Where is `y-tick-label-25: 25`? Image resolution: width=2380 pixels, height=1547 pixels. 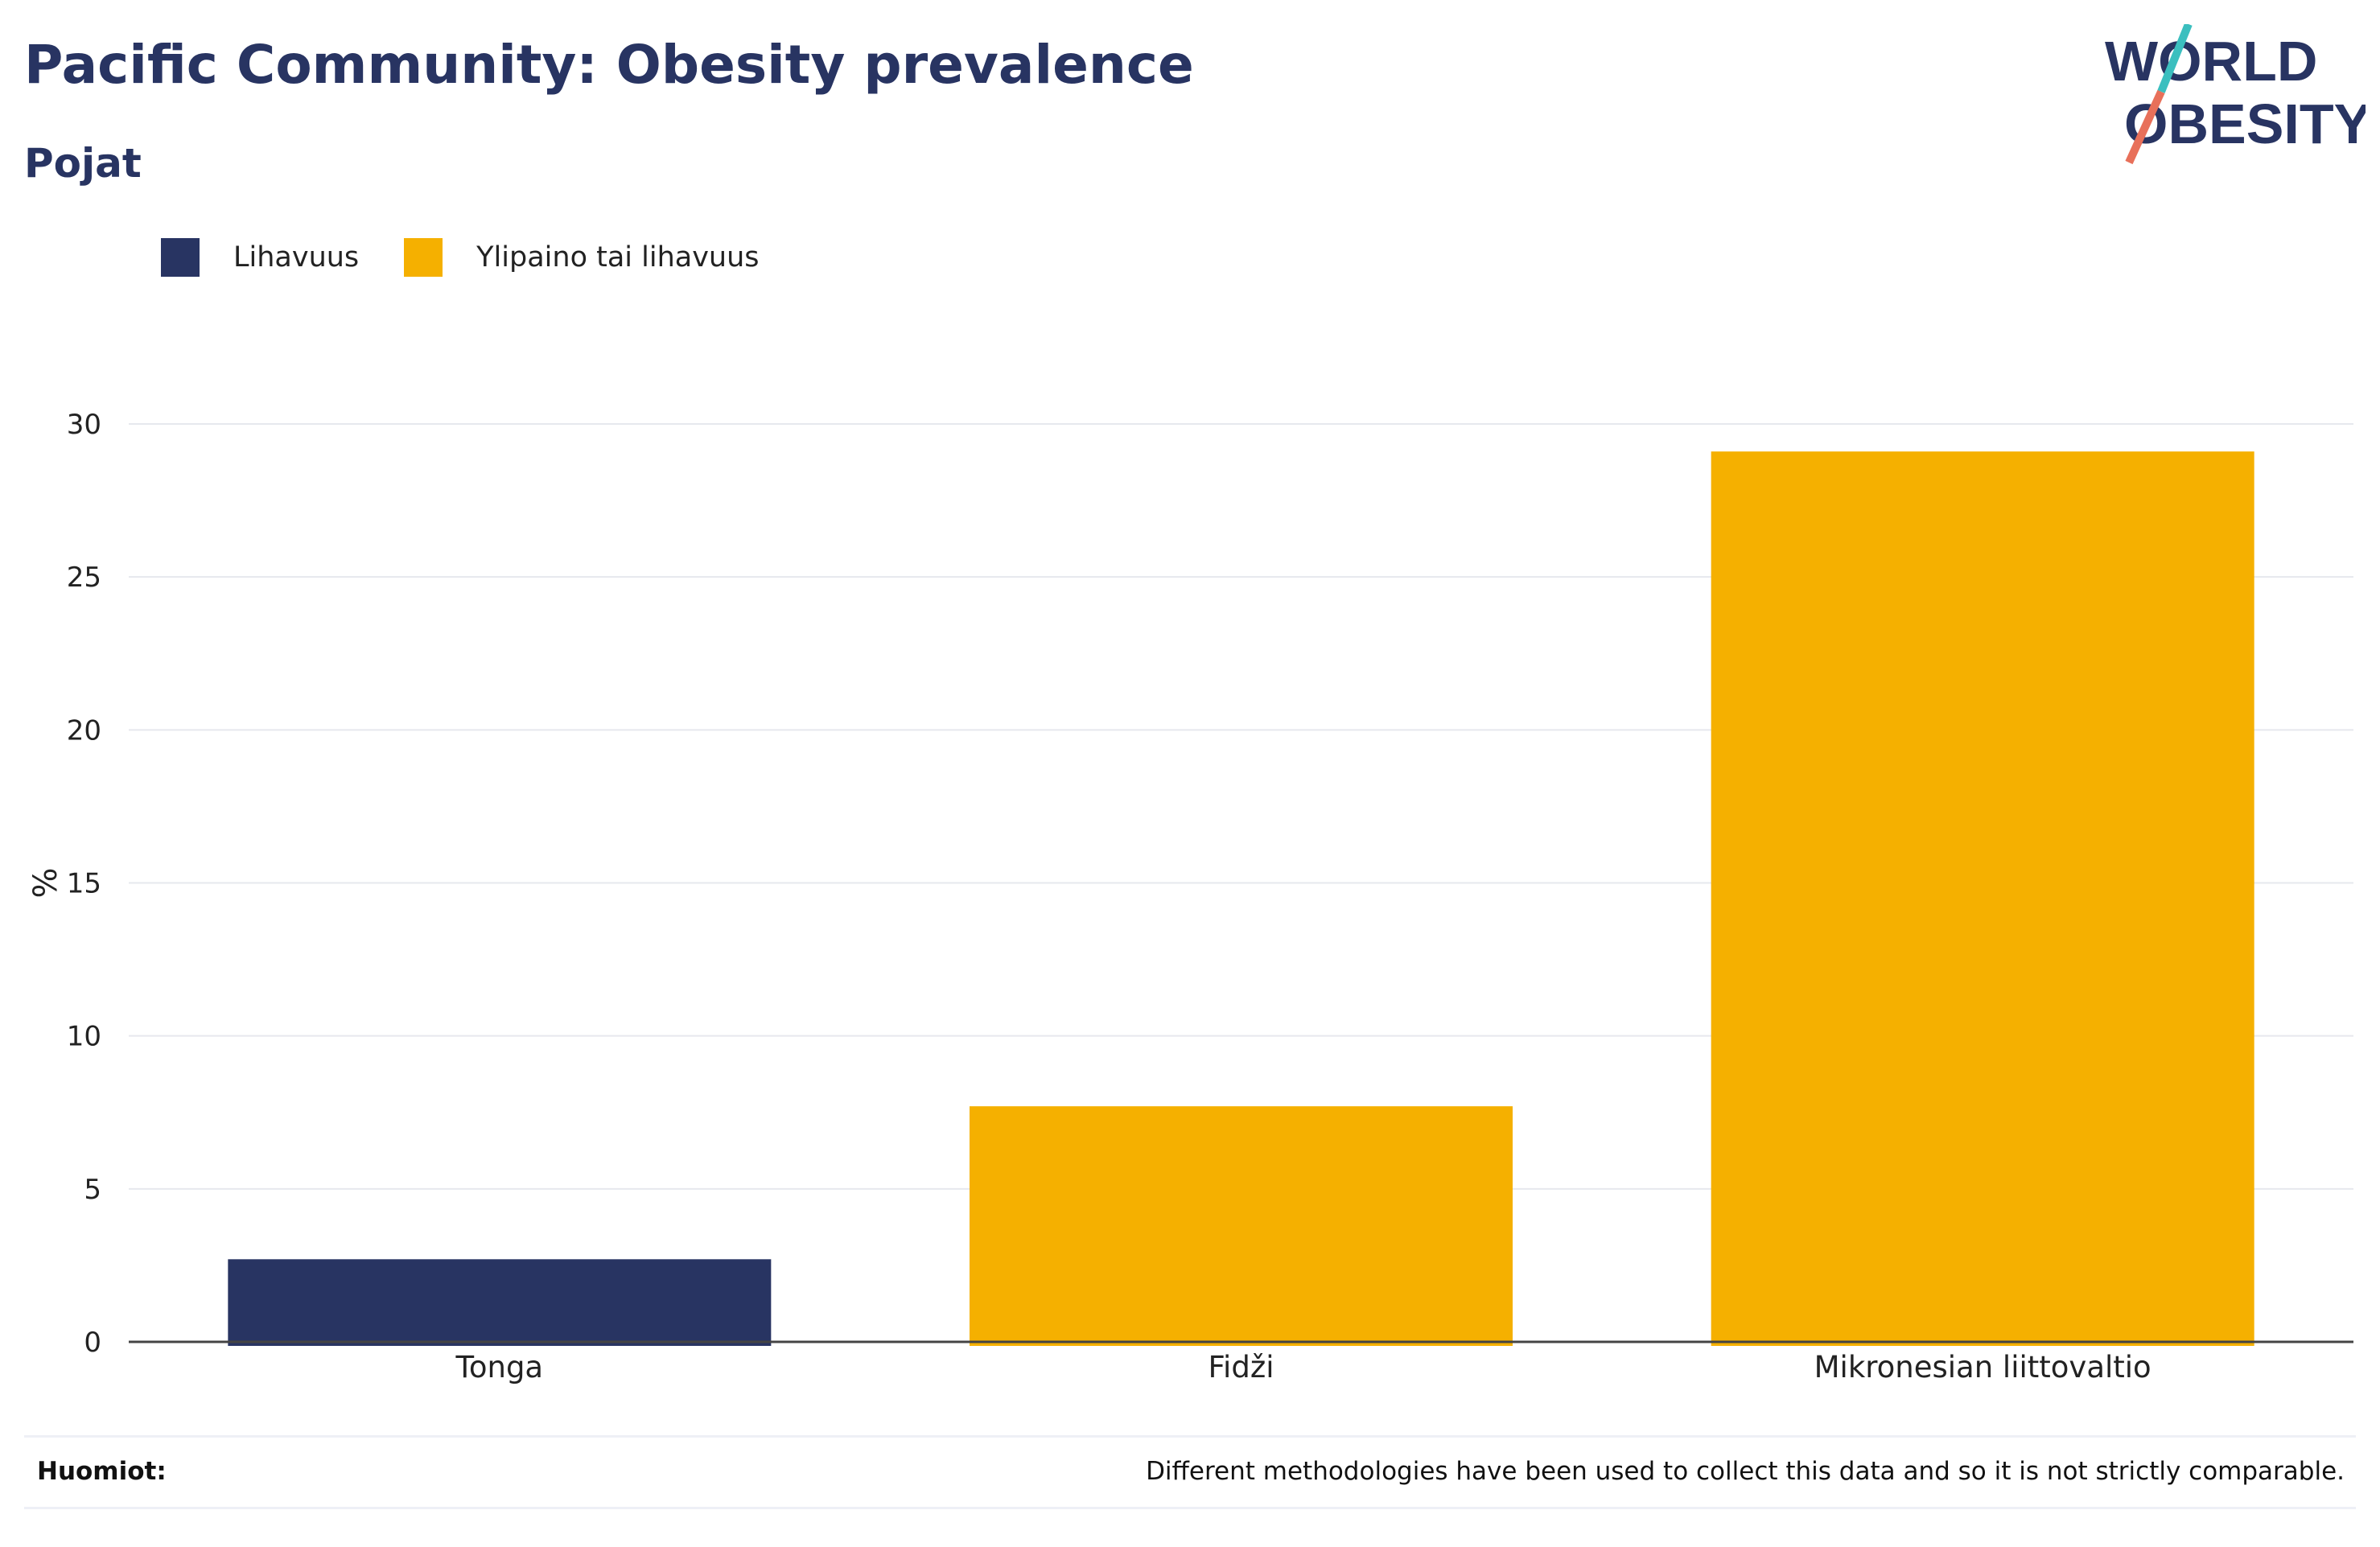
y-tick-label-25: 25 is located at coordinates (84, 578).